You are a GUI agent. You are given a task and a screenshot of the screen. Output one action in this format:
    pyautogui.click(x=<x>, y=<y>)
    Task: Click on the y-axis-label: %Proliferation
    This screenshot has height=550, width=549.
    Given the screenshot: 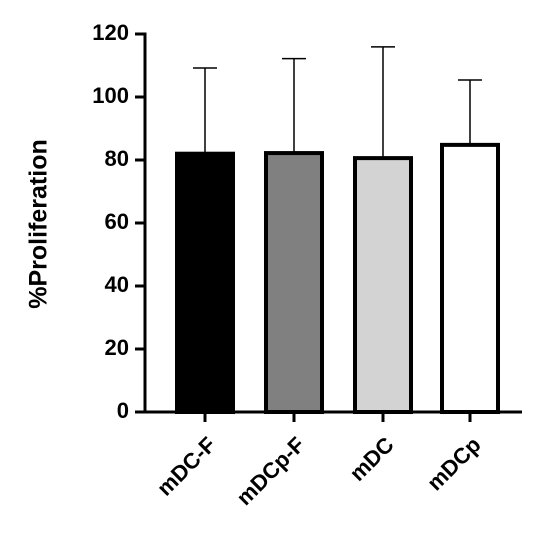 What is the action you would take?
    pyautogui.click(x=39, y=223)
    